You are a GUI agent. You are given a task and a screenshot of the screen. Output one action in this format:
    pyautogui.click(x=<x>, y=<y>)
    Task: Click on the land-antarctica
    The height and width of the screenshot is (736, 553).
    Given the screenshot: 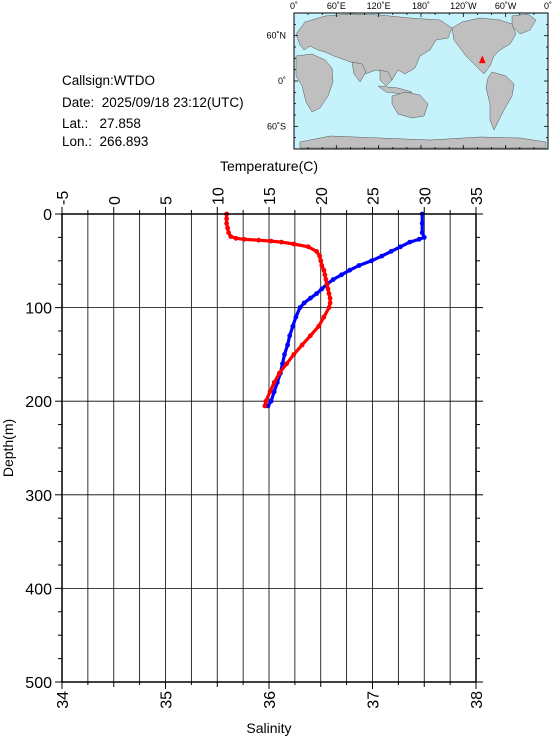 What is the action you would take?
    pyautogui.click(x=423, y=142)
    